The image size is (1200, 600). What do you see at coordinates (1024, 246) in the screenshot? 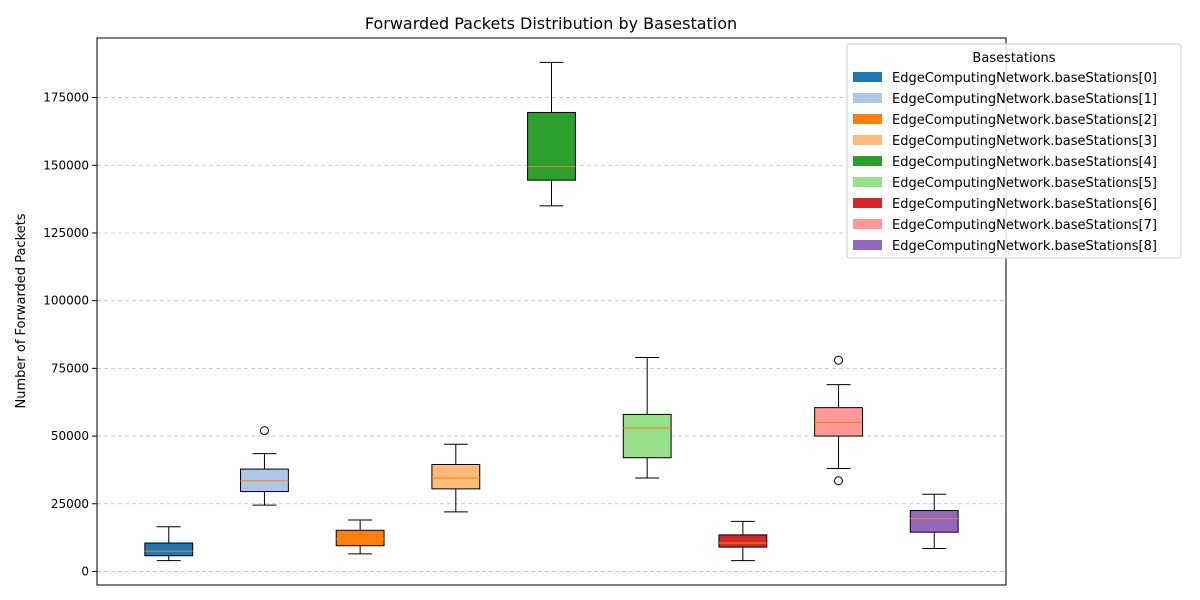
I see `legend-label: EdgeComputingNetwork.baseStations[8]` at bounding box center [1024, 246].